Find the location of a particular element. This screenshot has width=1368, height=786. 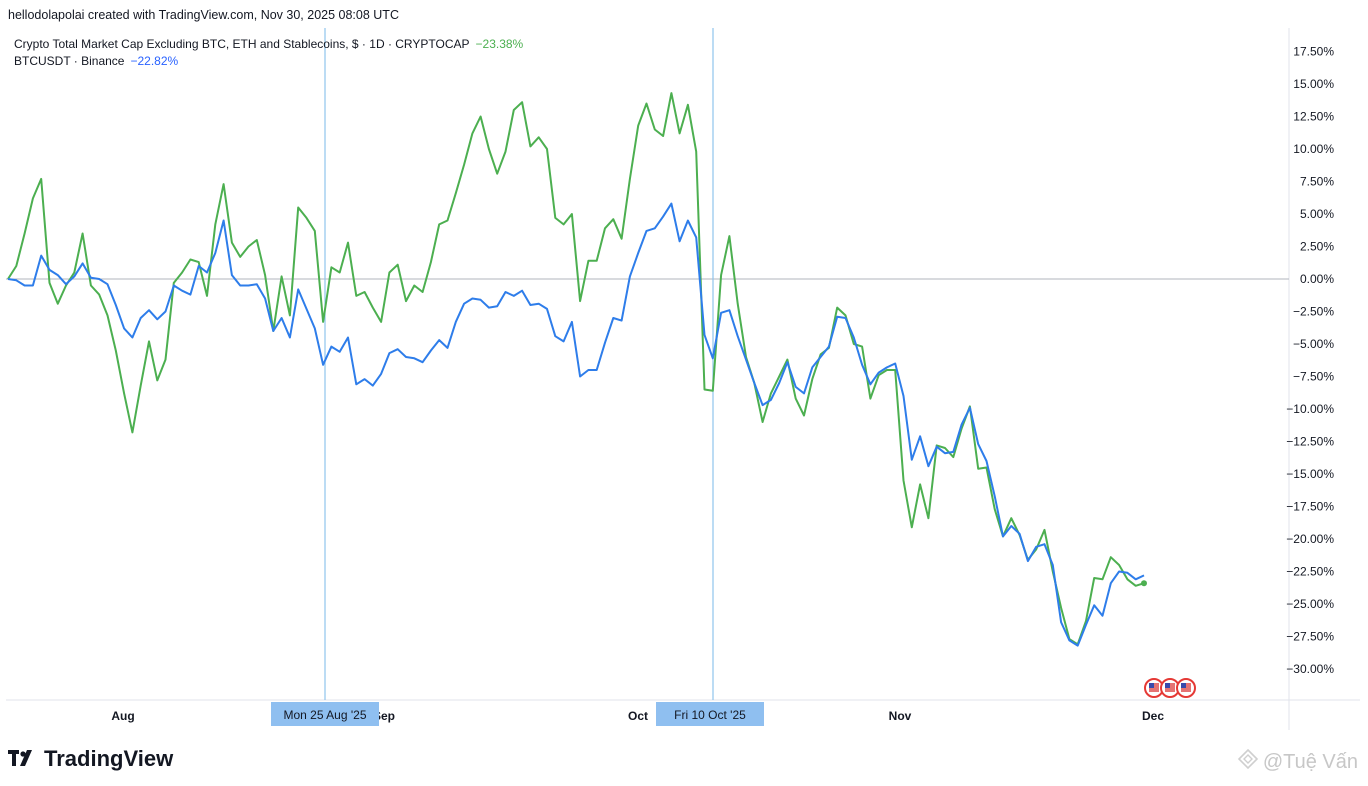

crosshair-date-label: Fri 10 Oct '25 is located at coordinates (710, 715).